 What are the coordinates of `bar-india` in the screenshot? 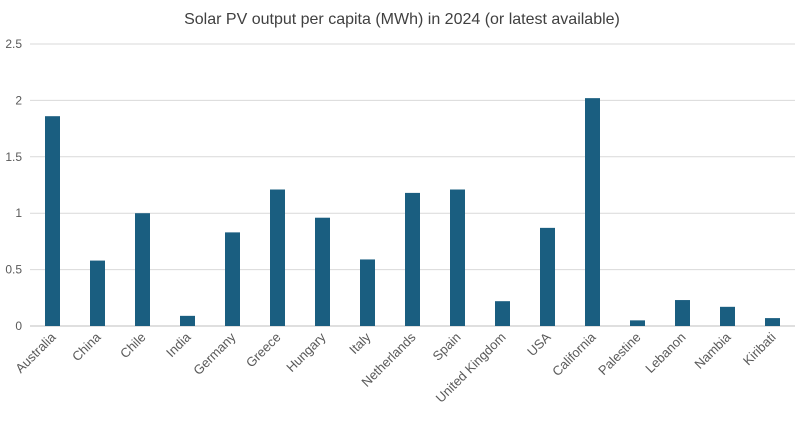 It's located at (187, 320).